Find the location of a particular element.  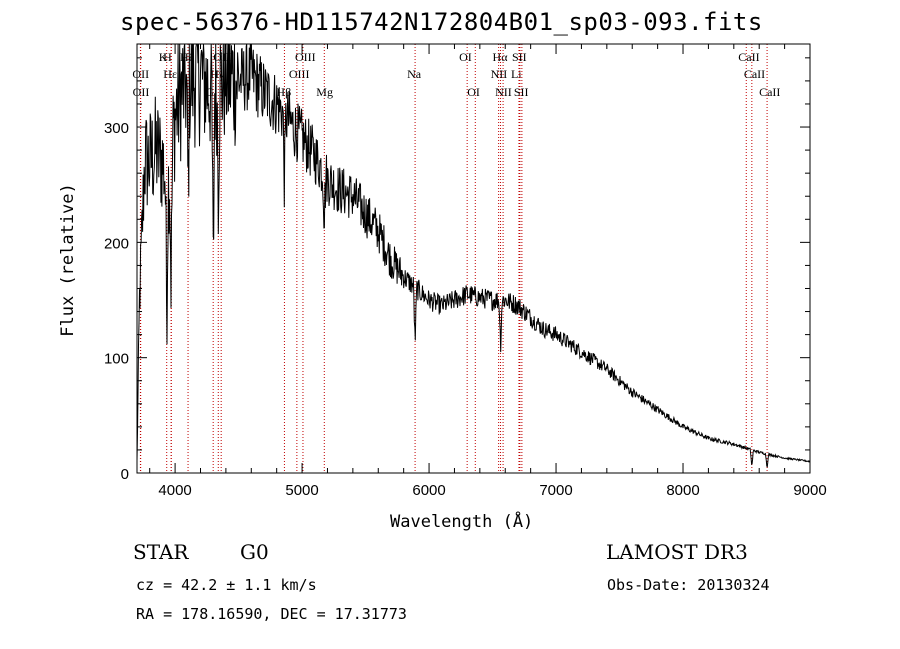

x-tick-label: 8000 is located at coordinates (682, 490).